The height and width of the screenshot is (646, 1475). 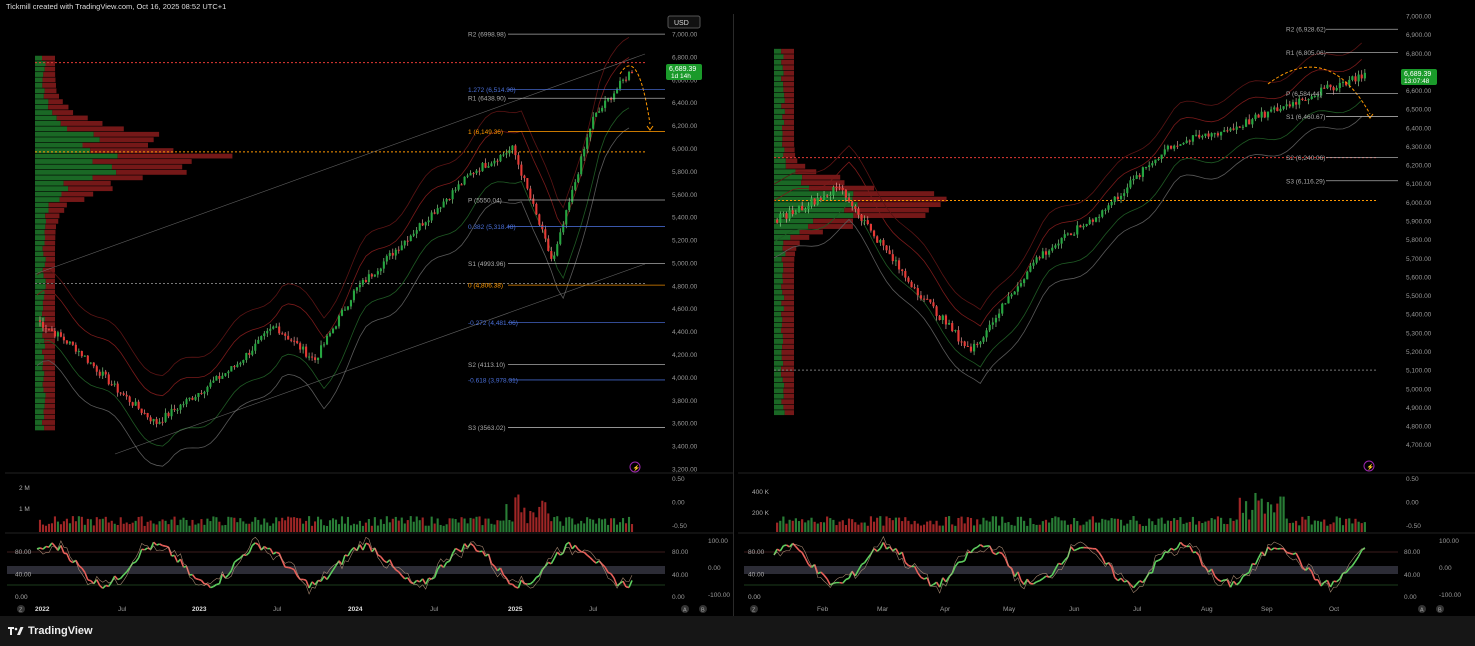 I want to click on price-axis-label: 7,000.00, so click(x=1419, y=17).